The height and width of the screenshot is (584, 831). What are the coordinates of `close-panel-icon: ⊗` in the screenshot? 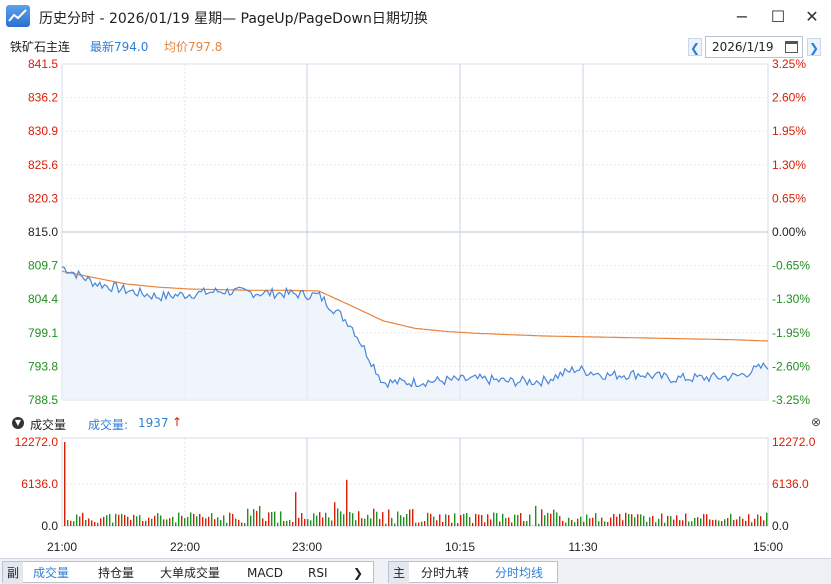 It's located at (816, 422).